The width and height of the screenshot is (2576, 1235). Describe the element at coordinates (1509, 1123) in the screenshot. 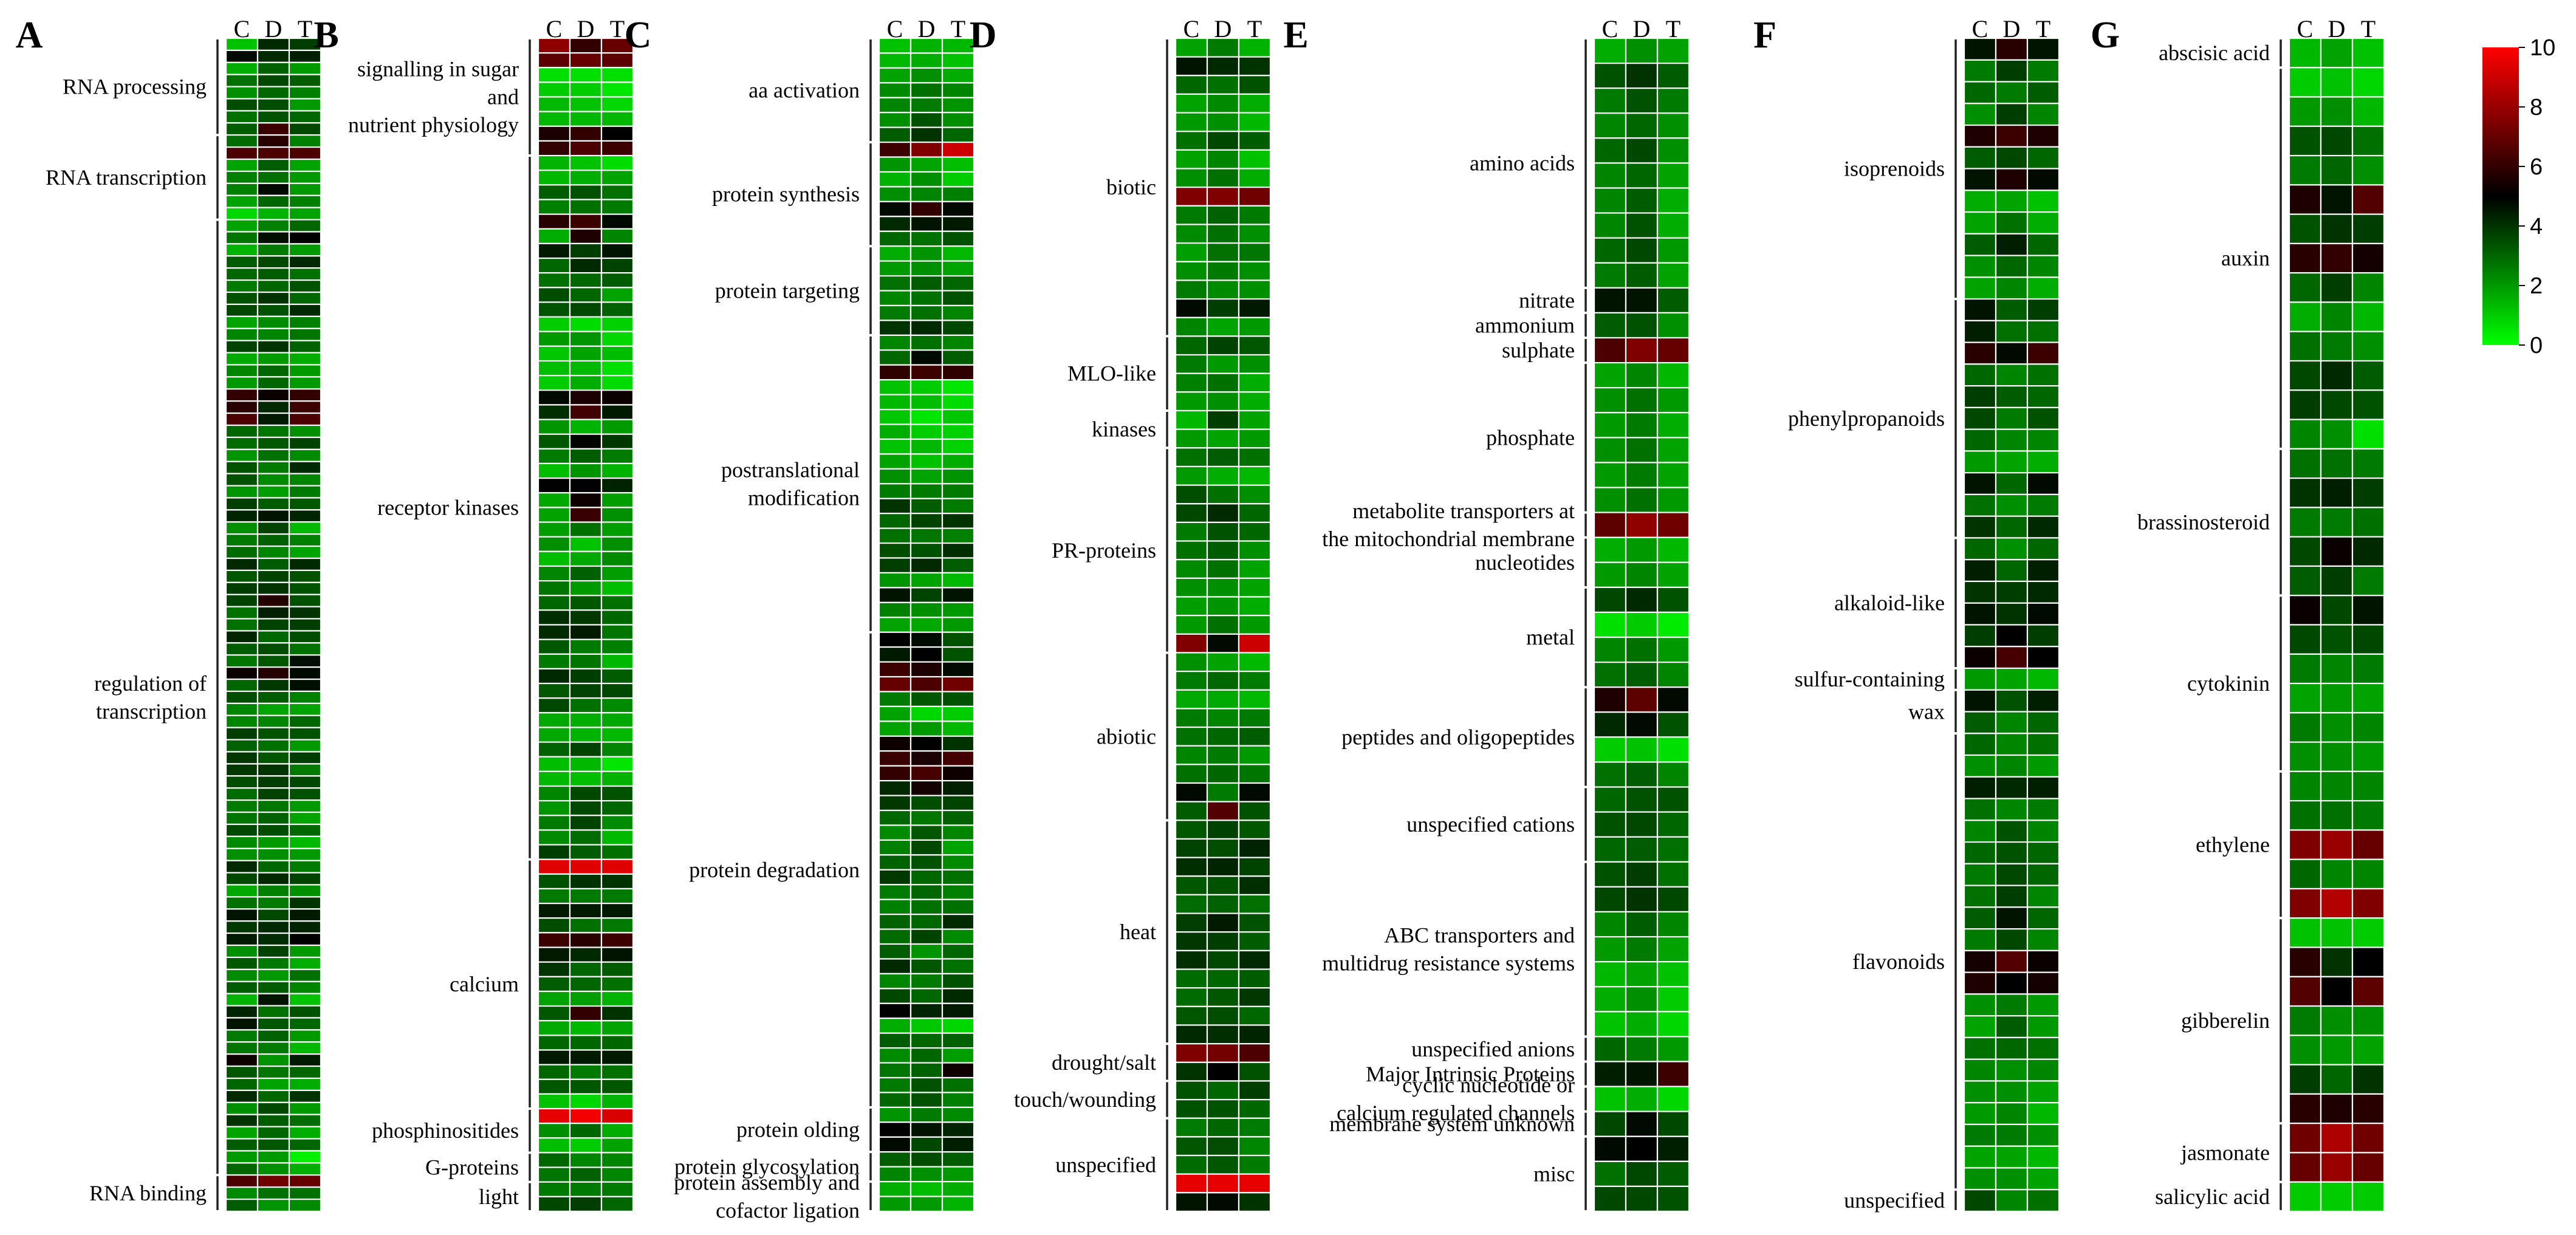

I see `row-group: membrane system unknown` at that location.